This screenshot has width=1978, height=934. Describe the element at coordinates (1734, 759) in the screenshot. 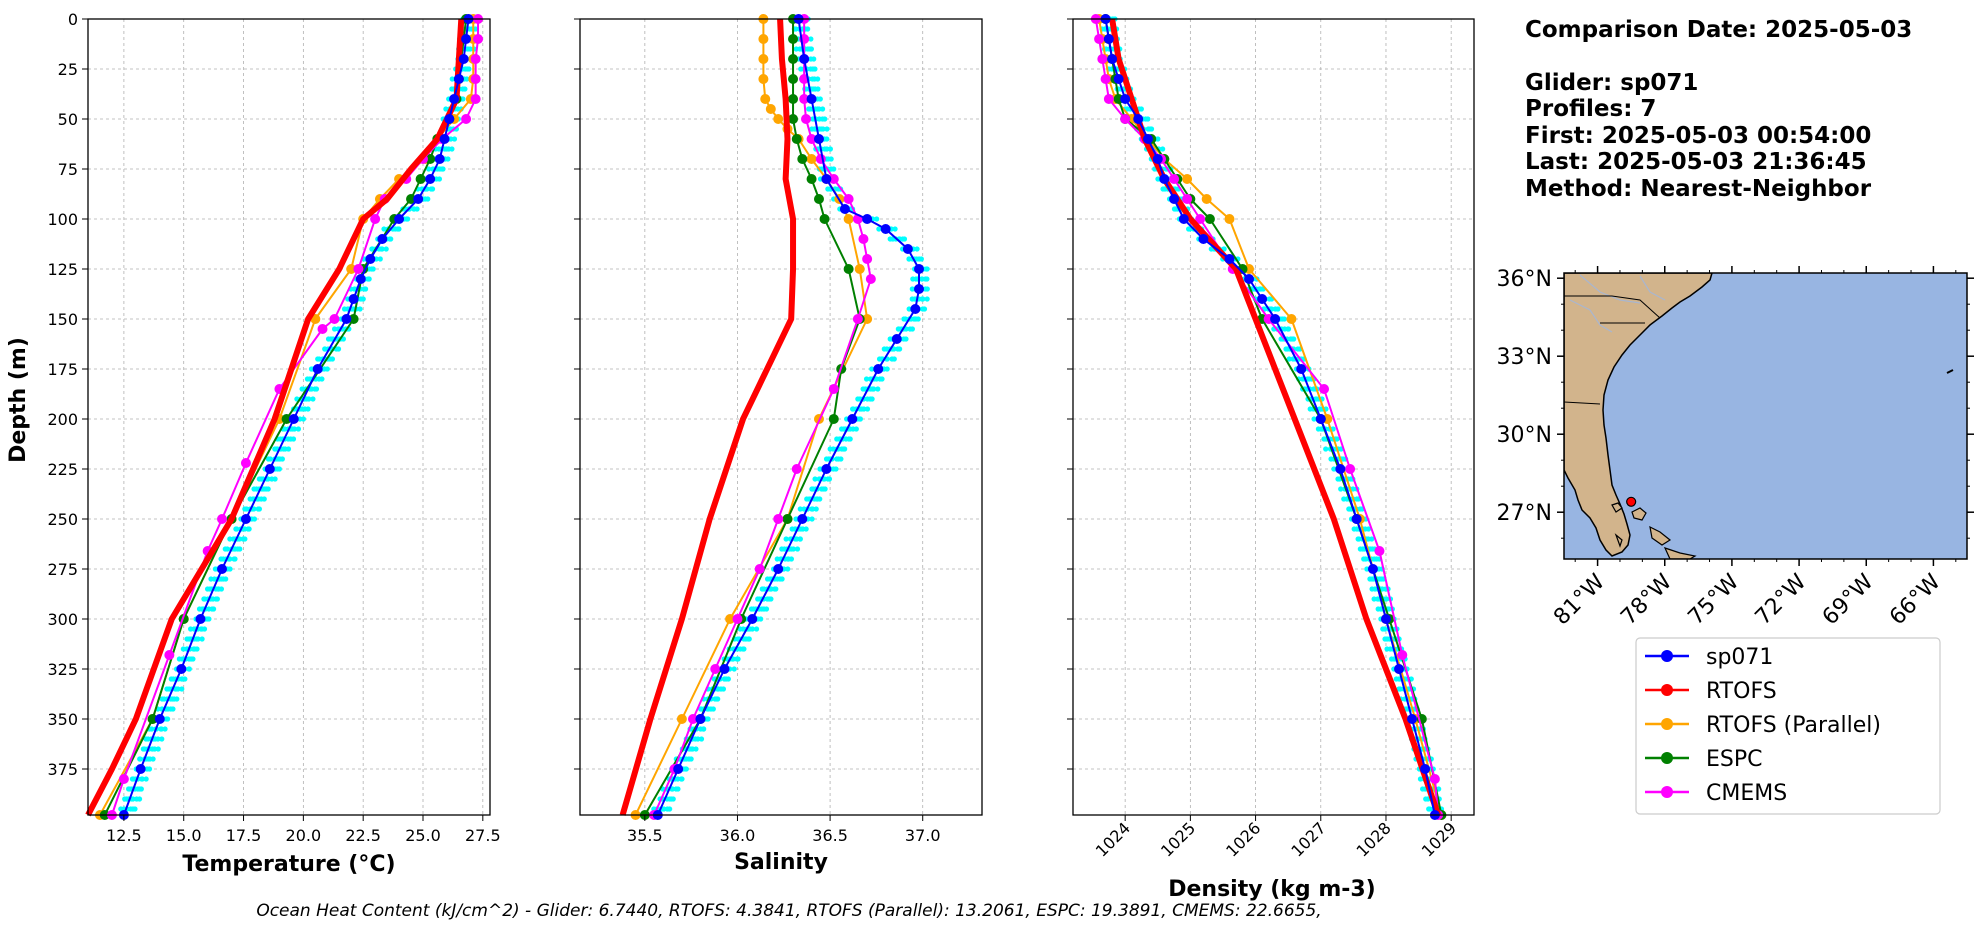

I see `legend-label: ESPC` at that location.